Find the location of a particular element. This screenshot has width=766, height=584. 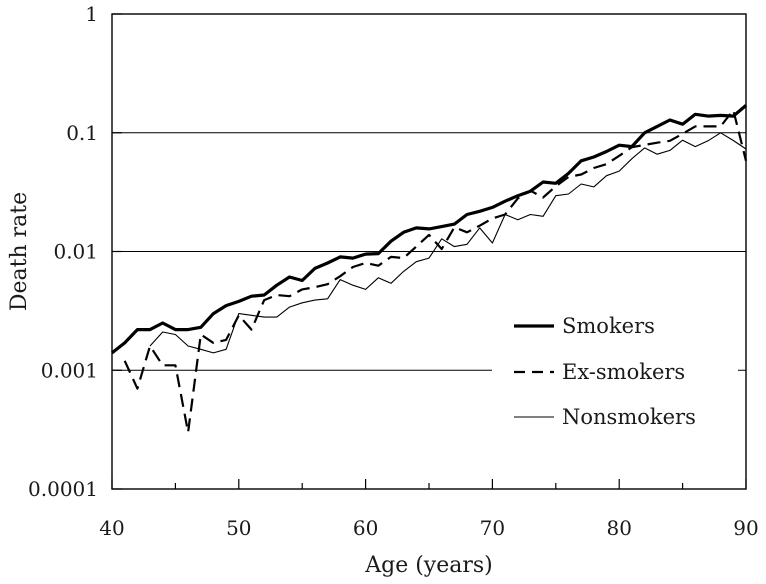

x-tick-label: 70 is located at coordinates (492, 528).